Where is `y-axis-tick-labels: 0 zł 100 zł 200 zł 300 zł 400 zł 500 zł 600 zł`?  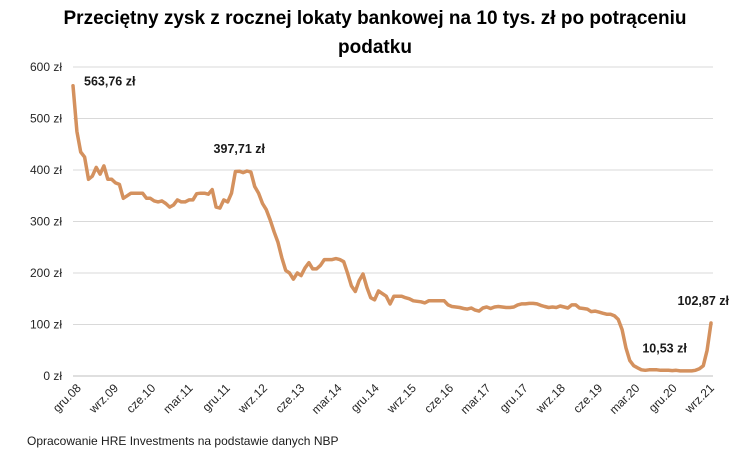
y-axis-tick-labels: 0 zł 100 zł 200 zł 300 zł 400 zł 500 zł 600 zł is located at coordinates (46, 221).